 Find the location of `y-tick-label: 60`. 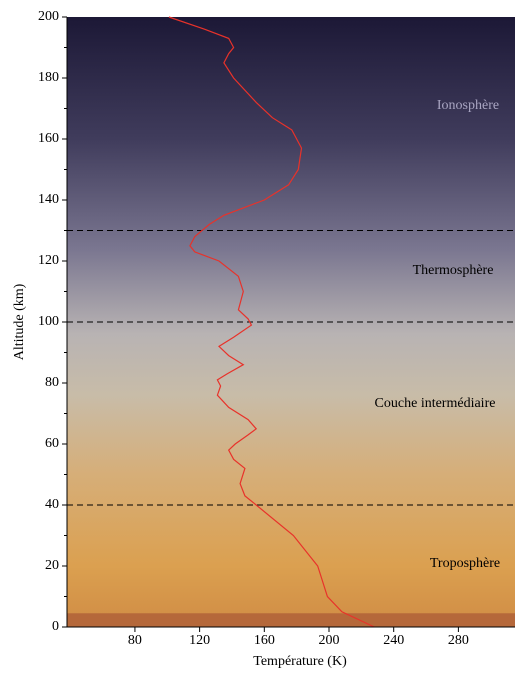

y-tick-label: 60 is located at coordinates (52, 443).